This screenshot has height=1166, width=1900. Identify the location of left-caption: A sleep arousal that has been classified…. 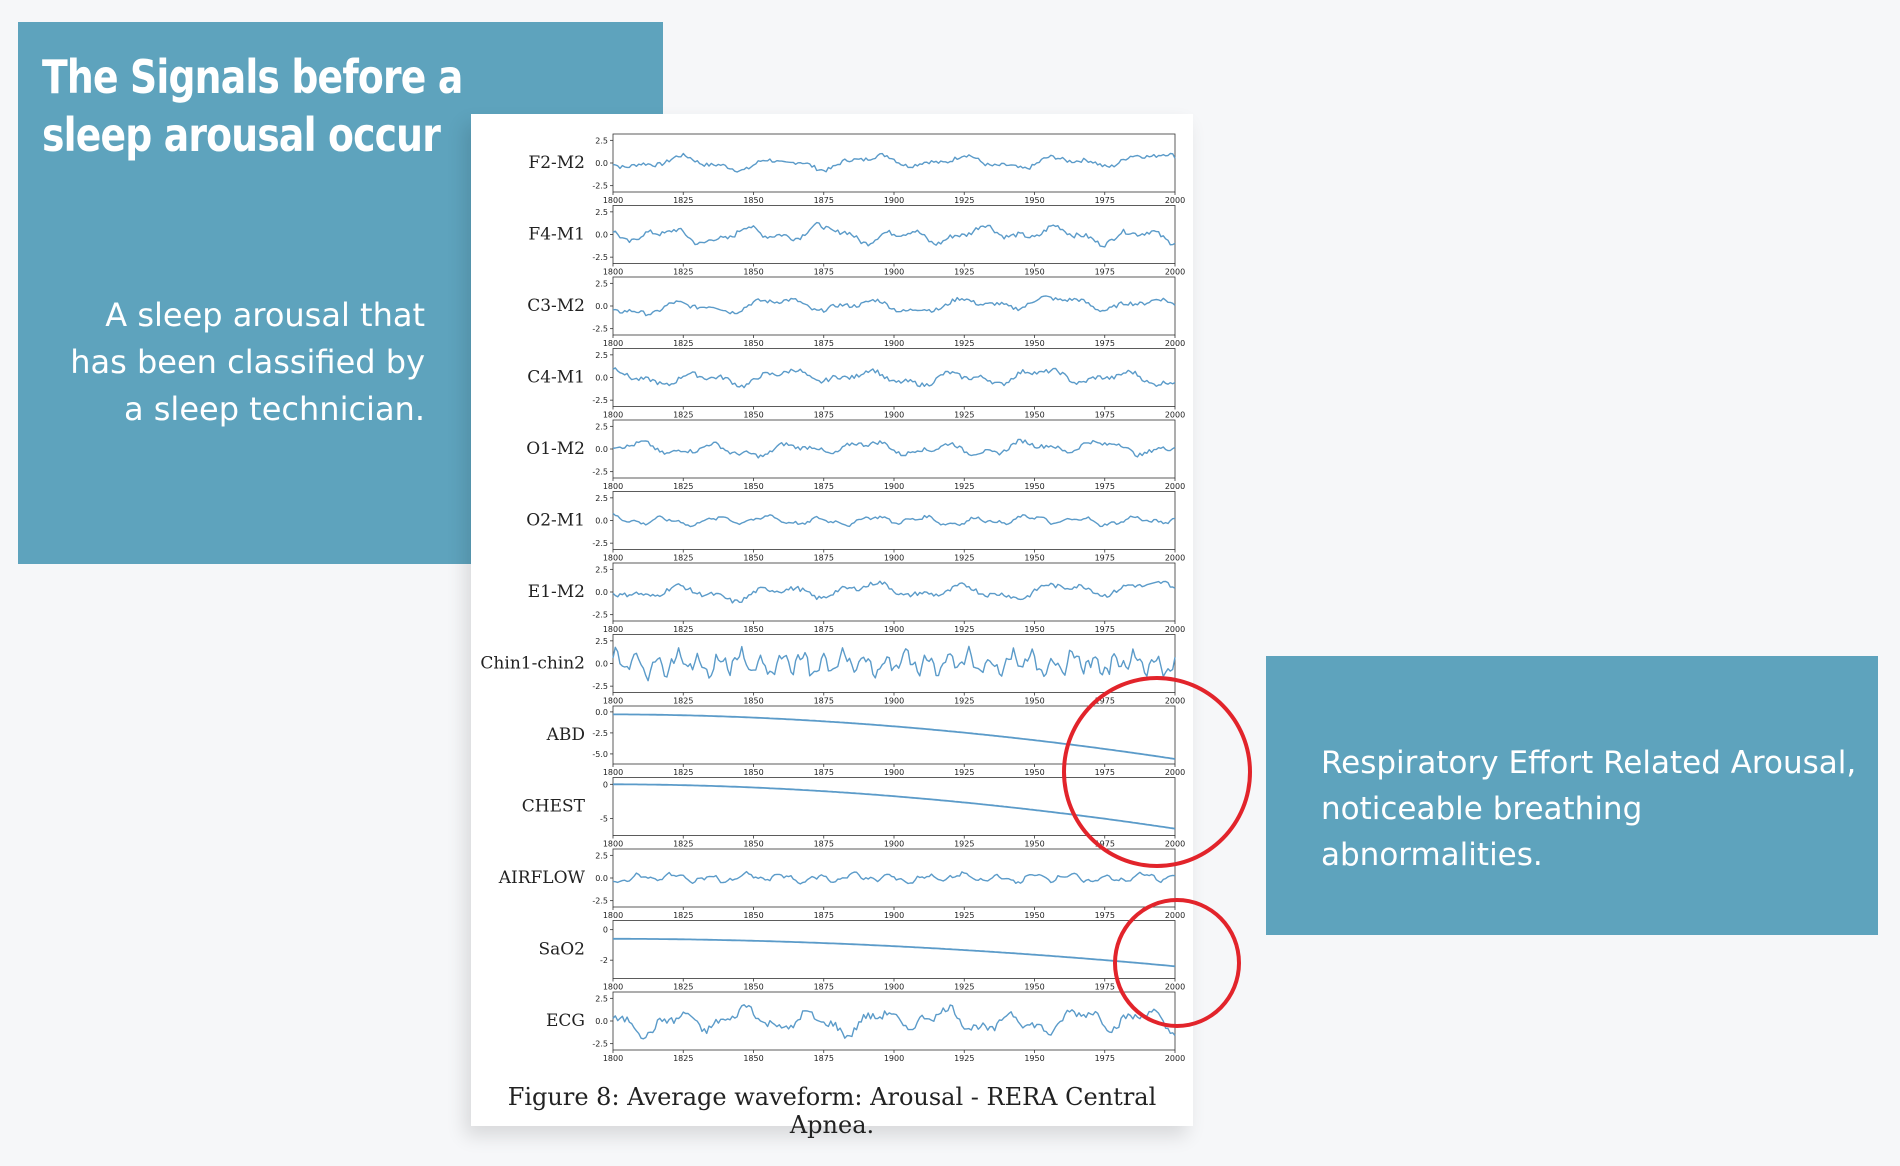
(247, 362).